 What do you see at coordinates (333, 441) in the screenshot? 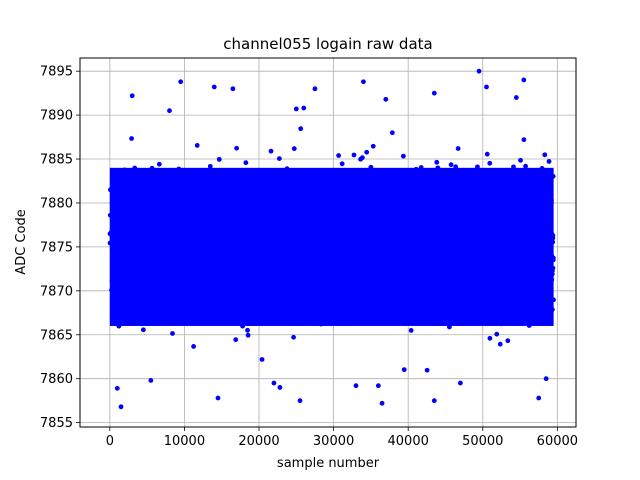
I see `x-tick-label: 30000` at bounding box center [333, 441].